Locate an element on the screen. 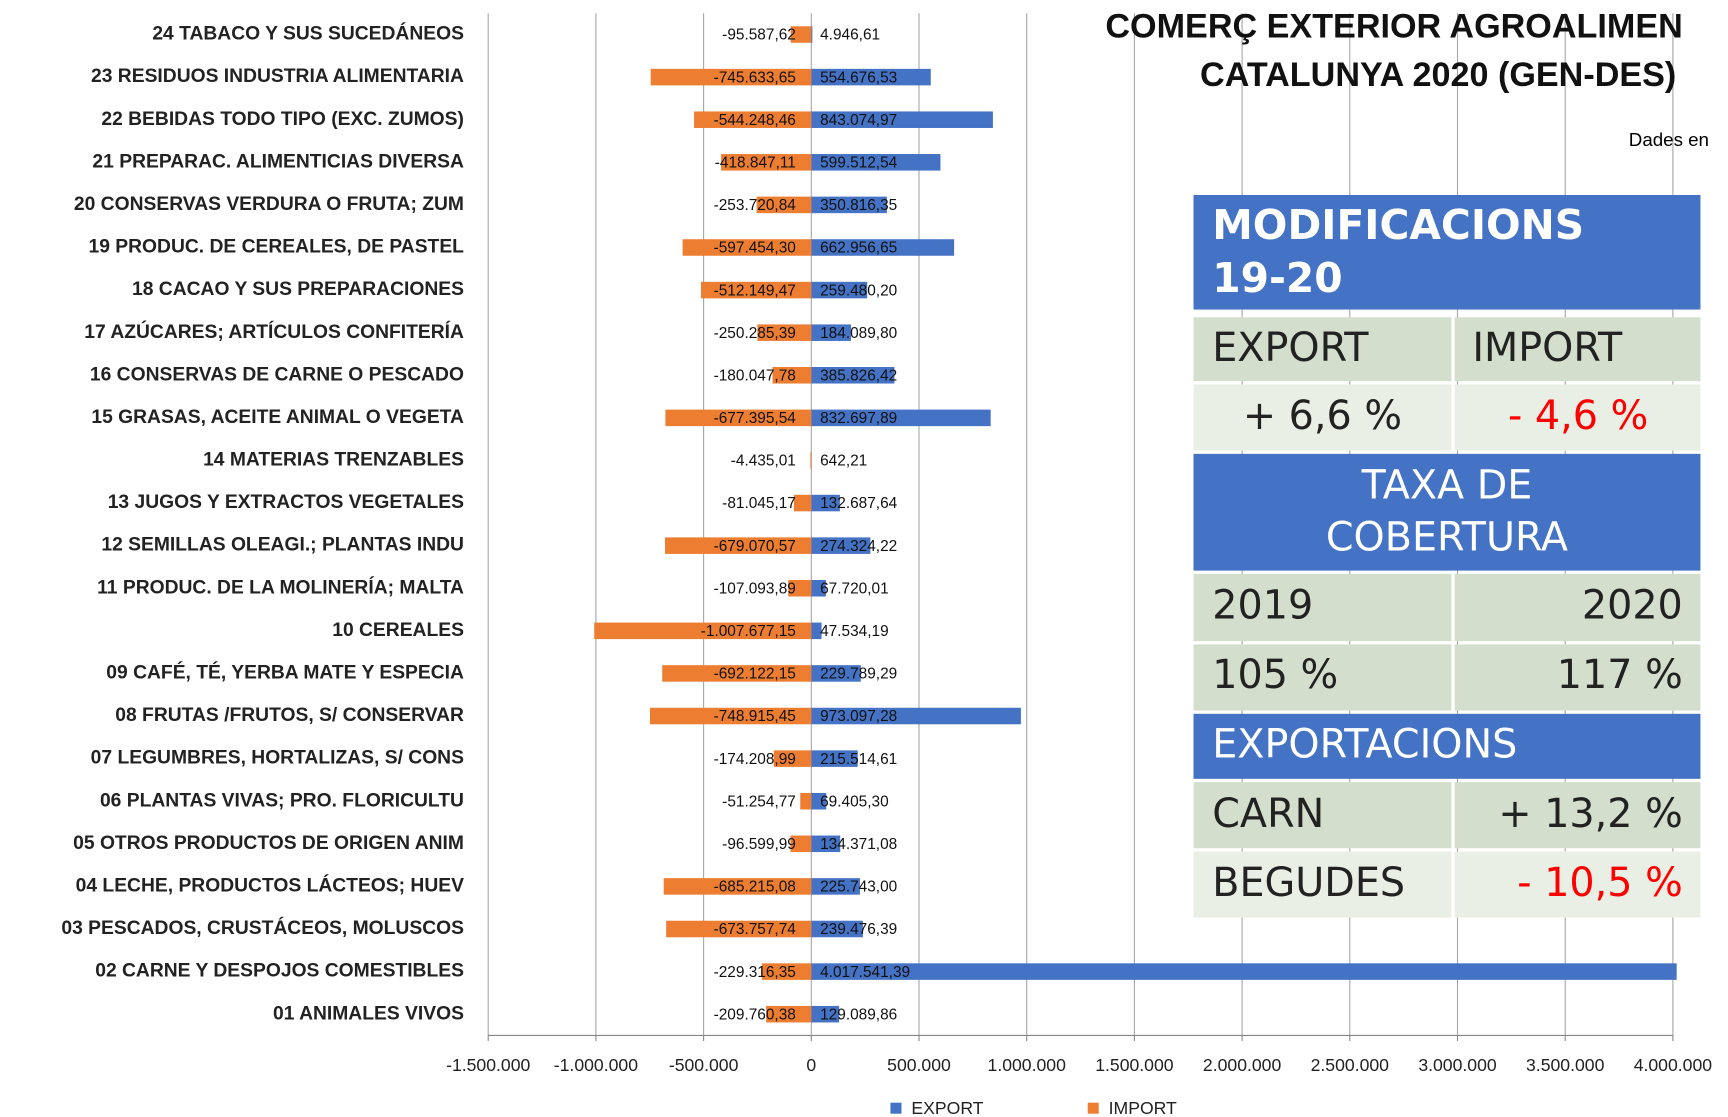  category-label: 05 OTROS PRODUCTOS DE ORIGEN ANIM is located at coordinates (268, 843).